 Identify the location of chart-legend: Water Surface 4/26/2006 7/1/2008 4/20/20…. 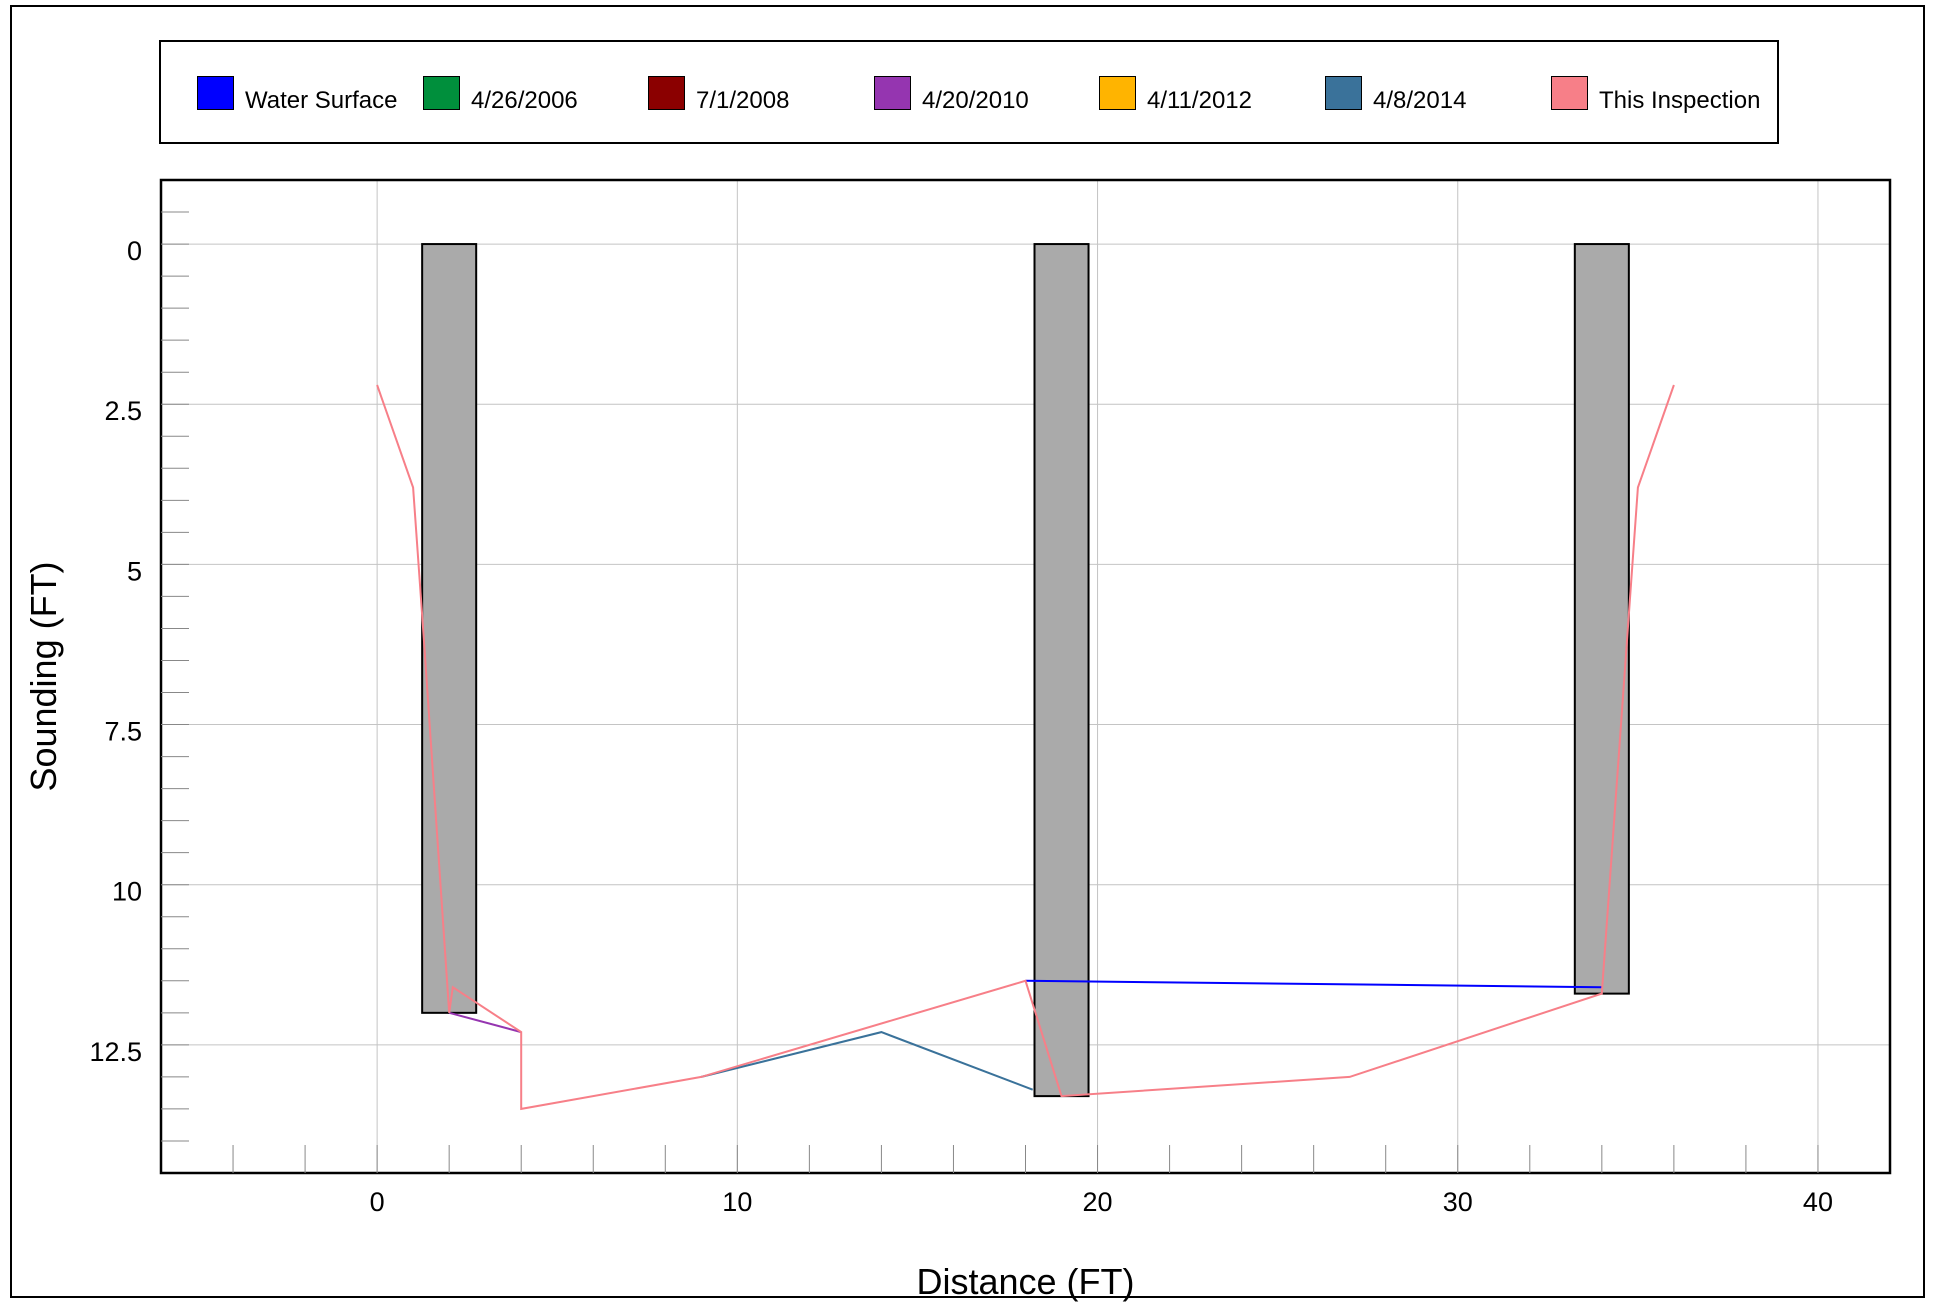
(969, 92).